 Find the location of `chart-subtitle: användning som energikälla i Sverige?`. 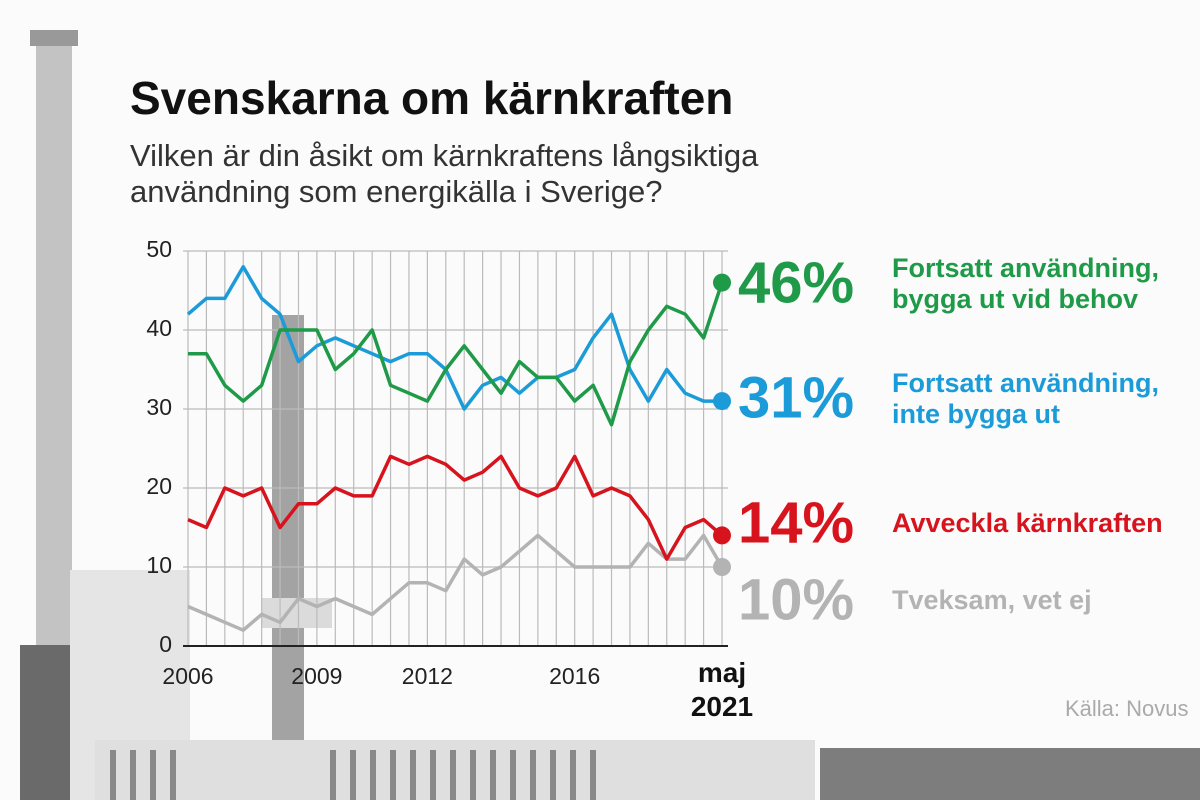

chart-subtitle: användning som energikälla i Sverige? is located at coordinates (396, 191).